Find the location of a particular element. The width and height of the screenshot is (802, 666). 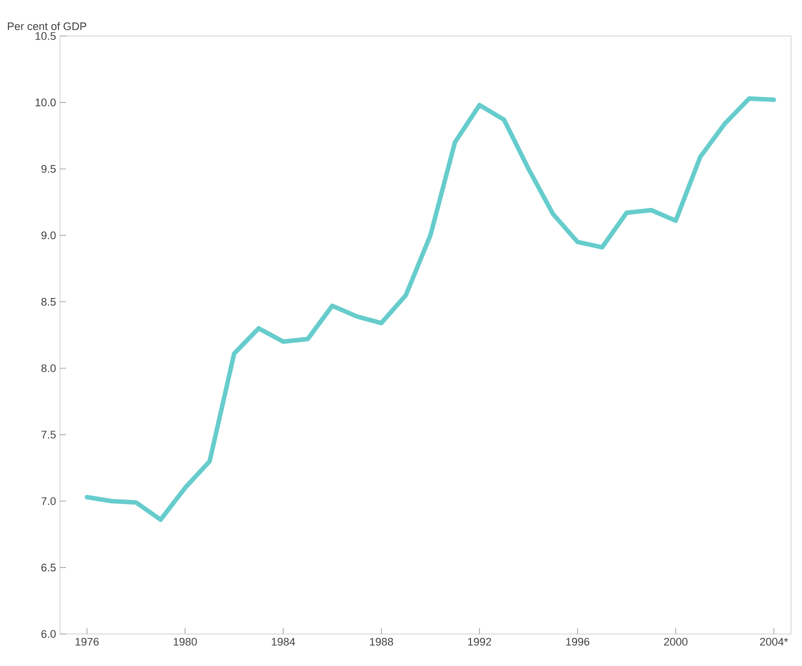

y-tick-label: 6.5 is located at coordinates (48, 568).